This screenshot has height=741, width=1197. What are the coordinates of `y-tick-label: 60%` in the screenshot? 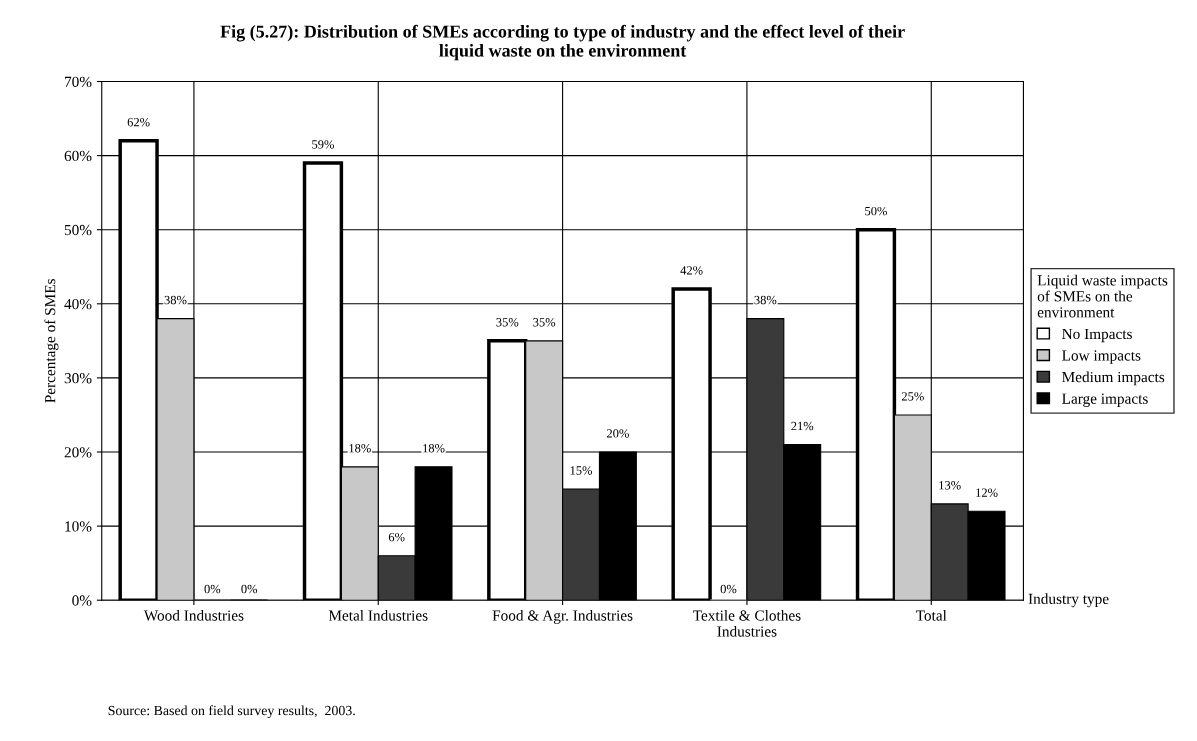 It's located at (78, 156).